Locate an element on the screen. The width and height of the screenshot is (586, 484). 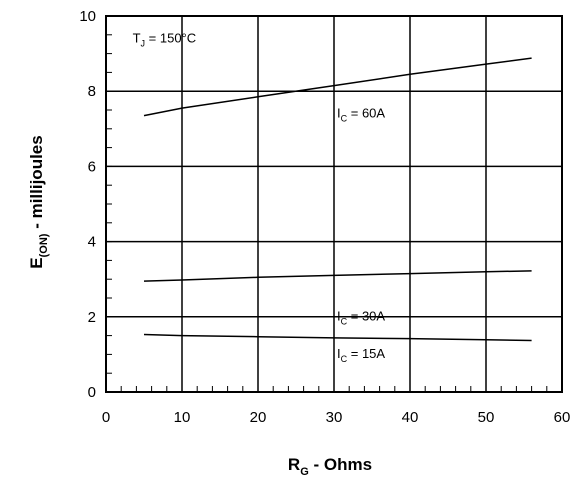
x-tick-labels: 0 10 20 30 40 50 60 is located at coordinates (336, 417).